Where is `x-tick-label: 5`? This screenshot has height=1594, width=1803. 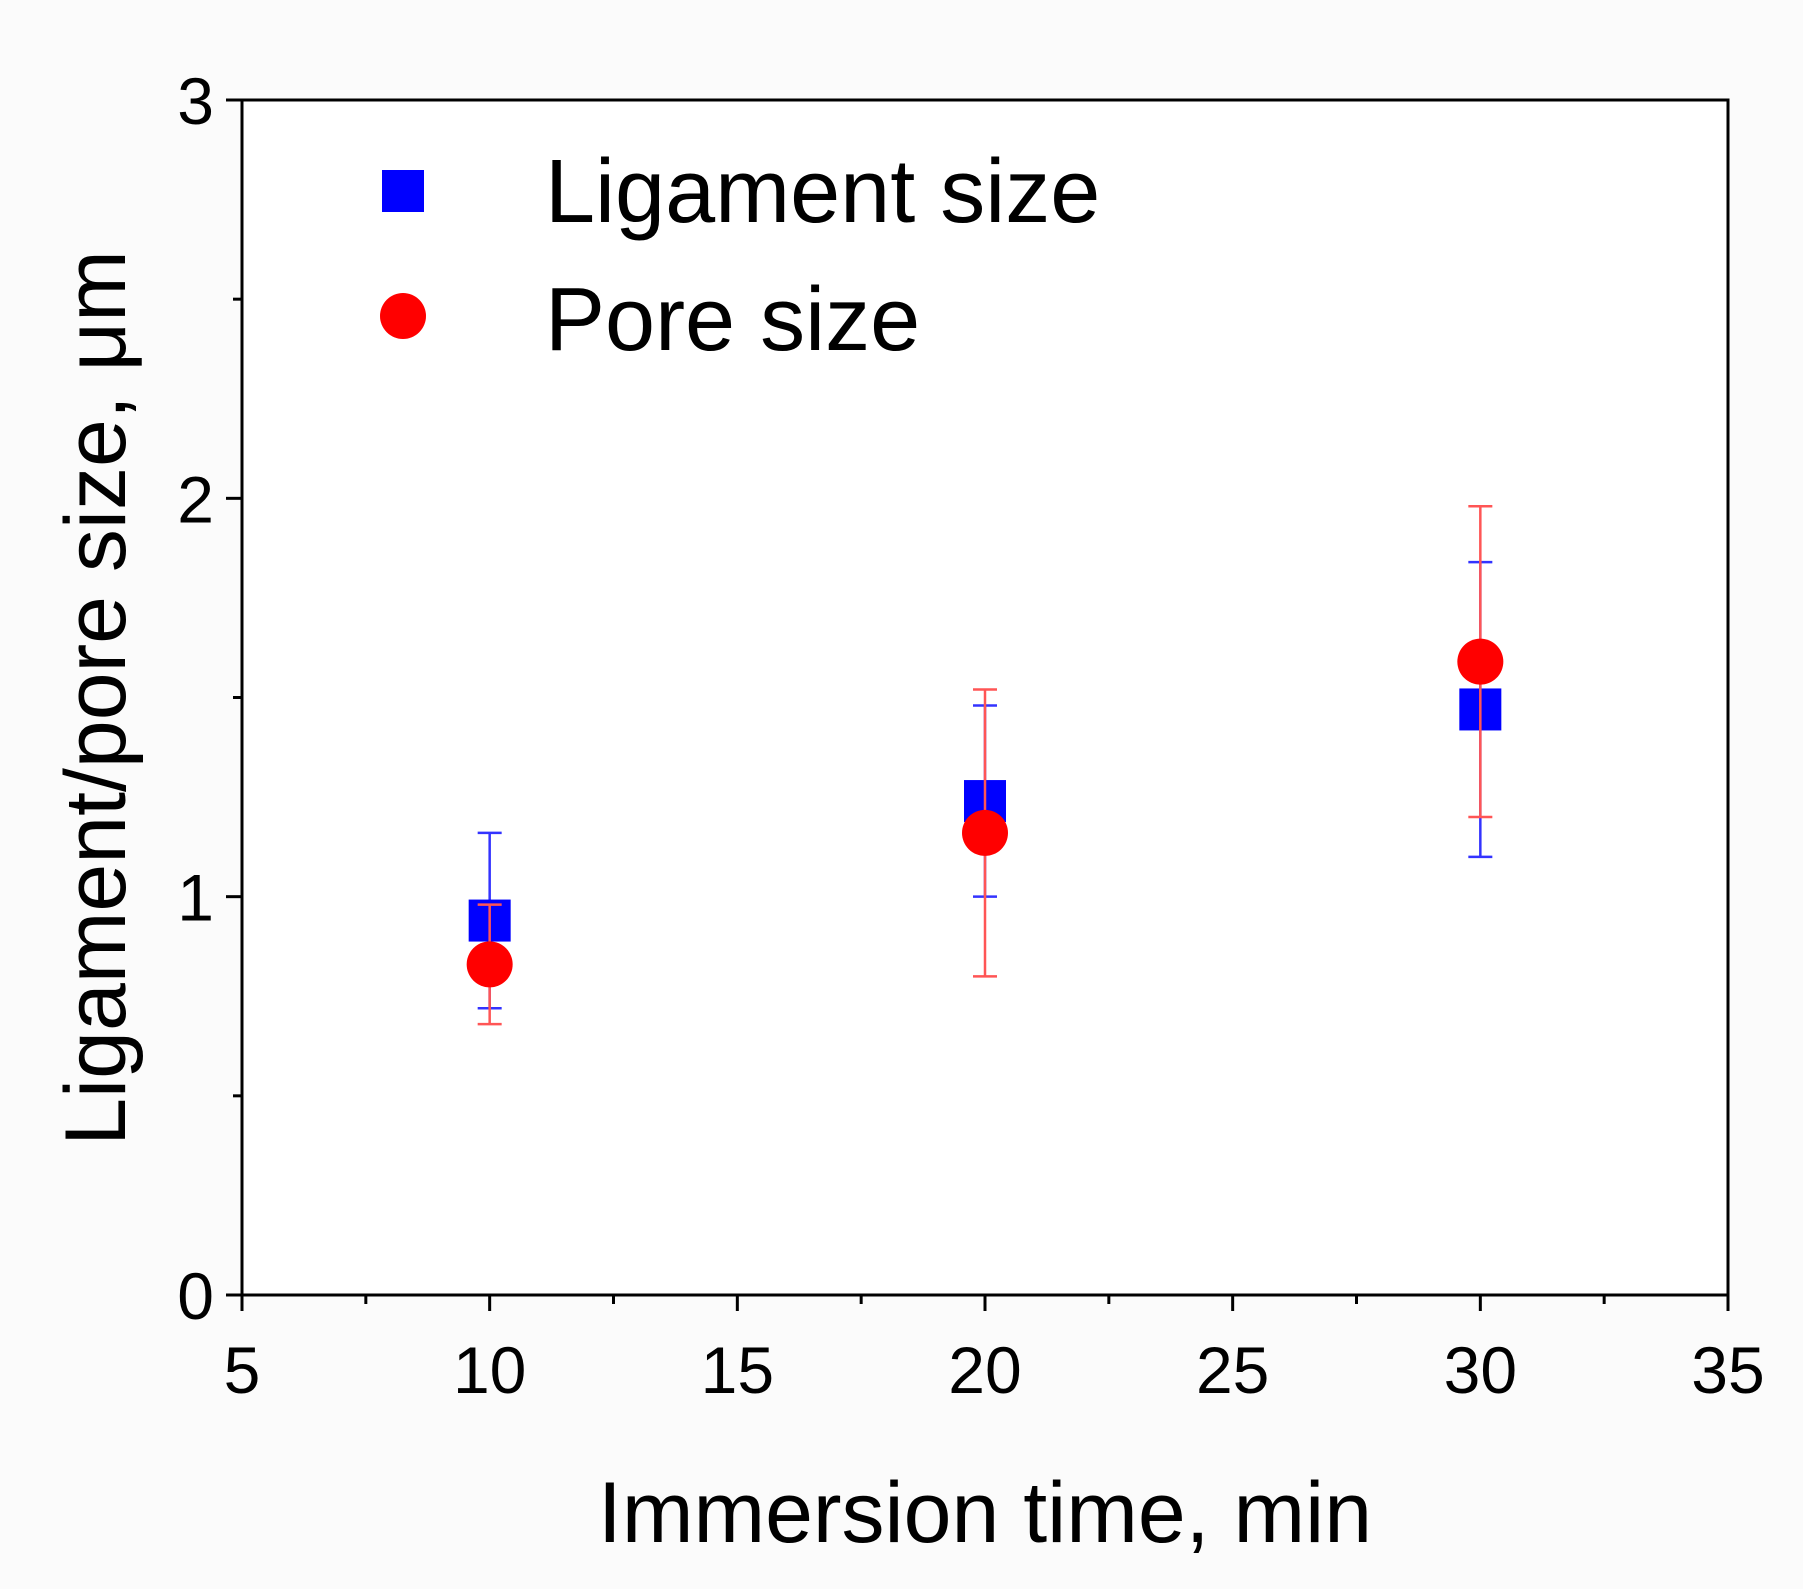
x-tick-label: 5 is located at coordinates (242, 1370).